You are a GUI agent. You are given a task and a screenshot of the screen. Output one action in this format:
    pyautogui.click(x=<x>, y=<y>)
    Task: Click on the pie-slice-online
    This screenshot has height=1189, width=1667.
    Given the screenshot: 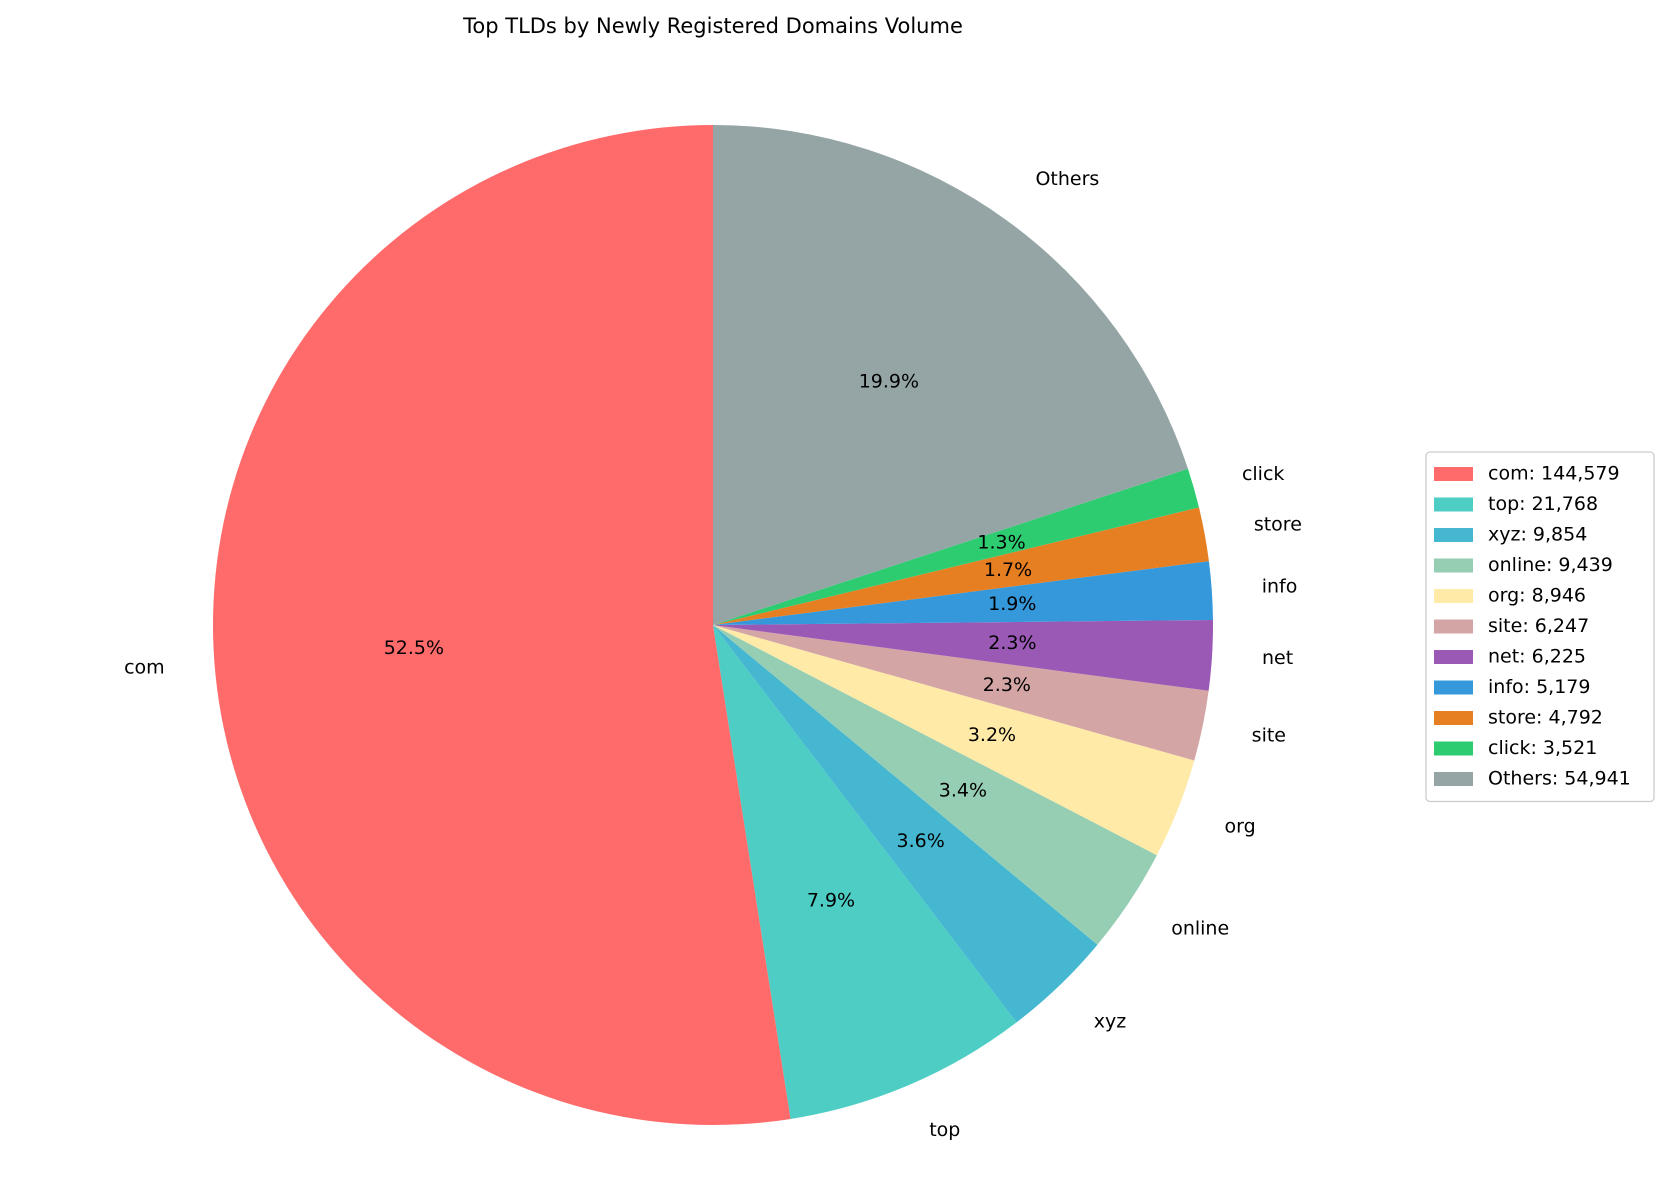 What is the action you would take?
    pyautogui.click(x=935, y=785)
    